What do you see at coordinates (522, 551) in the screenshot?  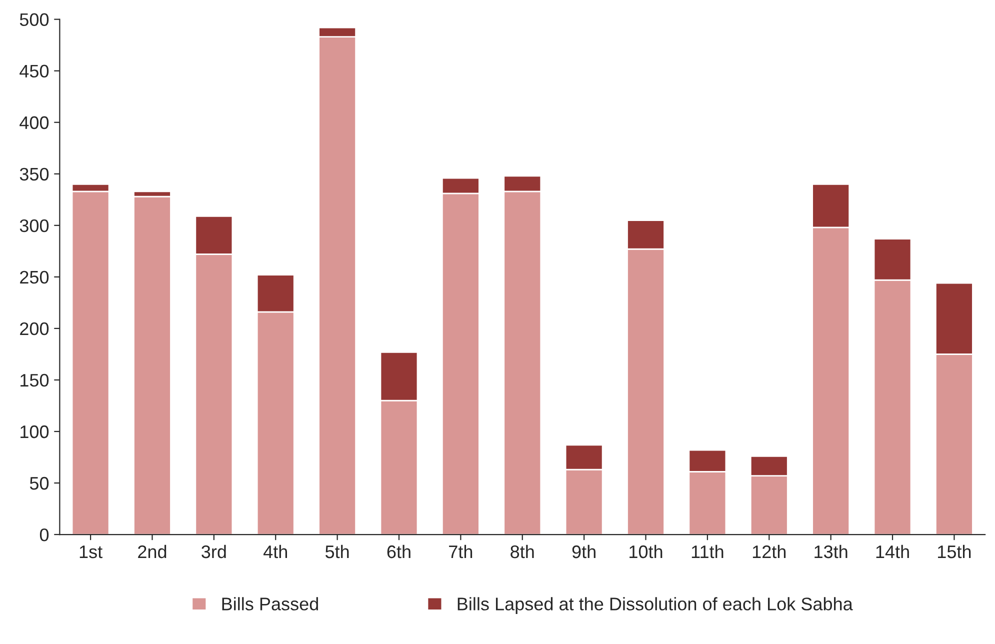 I see `x-tick-label: 8th` at bounding box center [522, 551].